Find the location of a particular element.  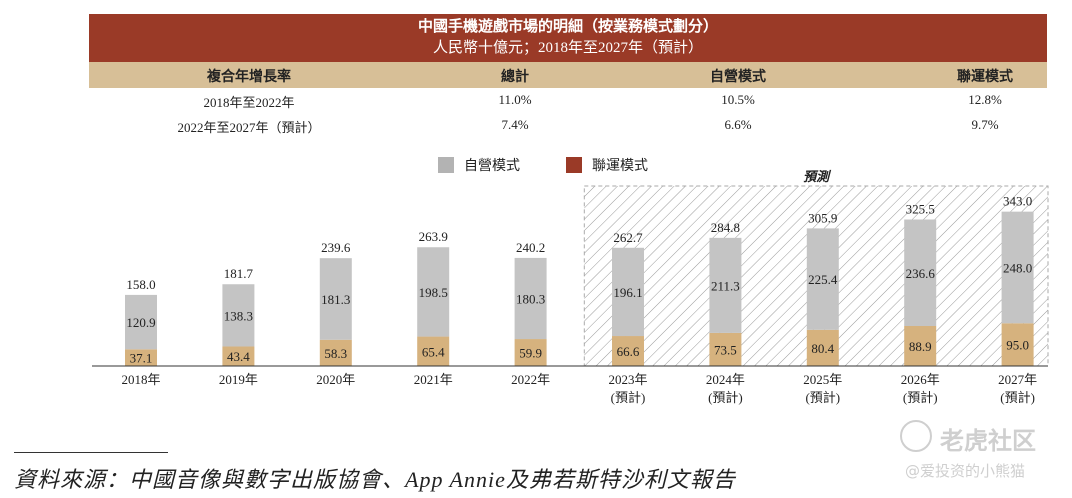

data-label-total: 239.6 is located at coordinates (336, 247).